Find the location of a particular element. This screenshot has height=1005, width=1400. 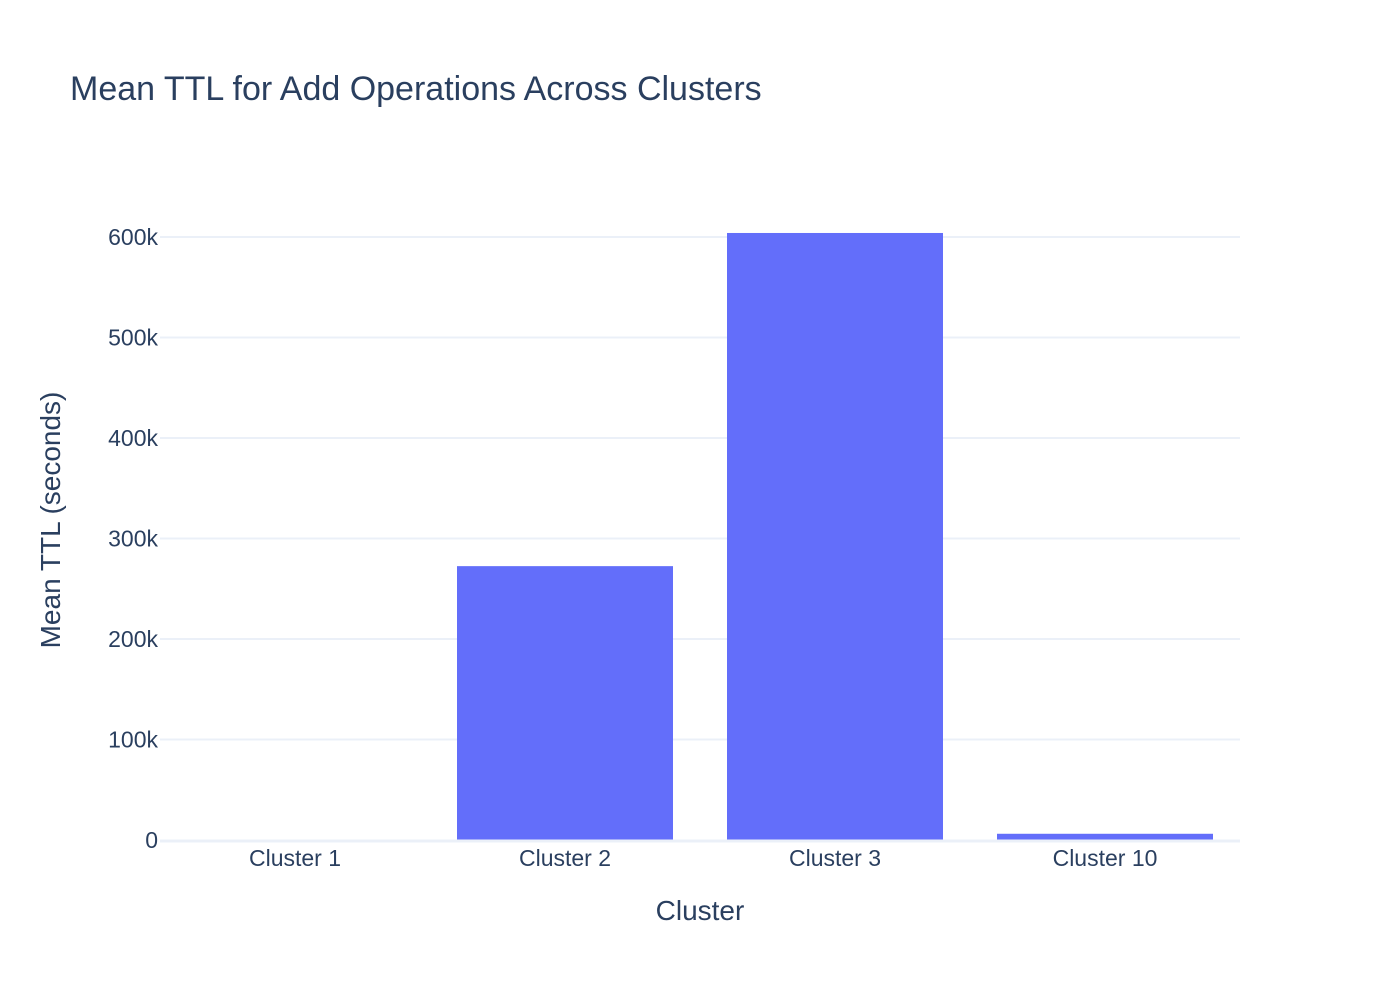

y-tick-label: 600k is located at coordinates (133, 237).